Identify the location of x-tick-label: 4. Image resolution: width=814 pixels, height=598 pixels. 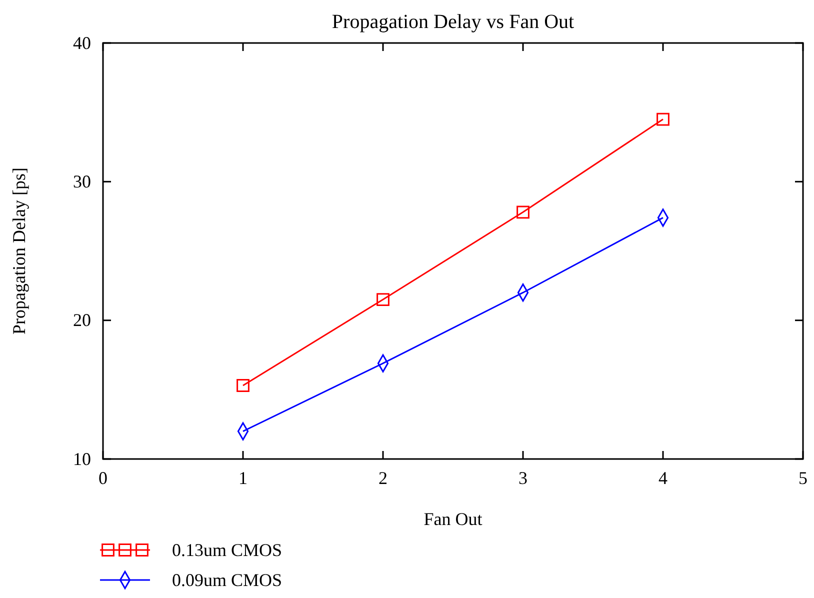
(663, 478).